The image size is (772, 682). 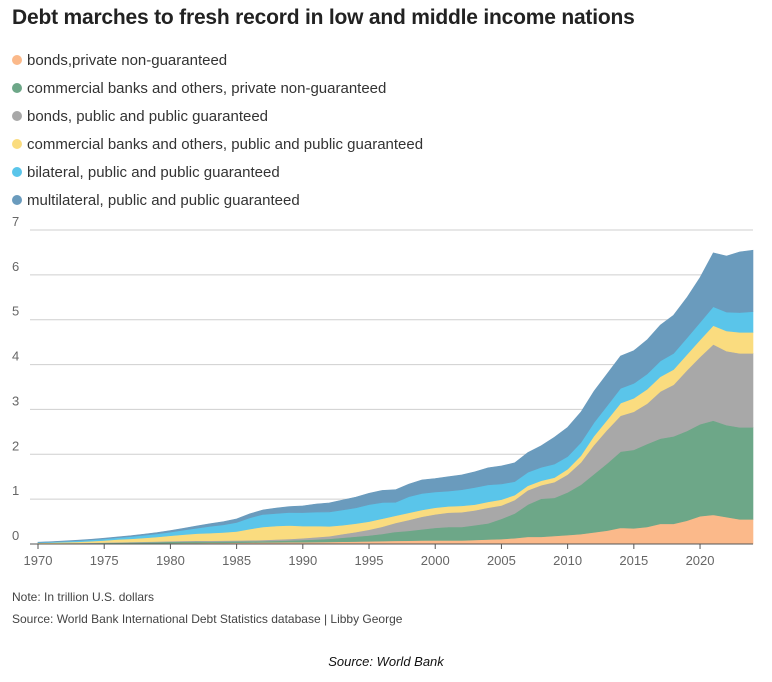 I want to click on x-tick-label: 1970, so click(x=38, y=560).